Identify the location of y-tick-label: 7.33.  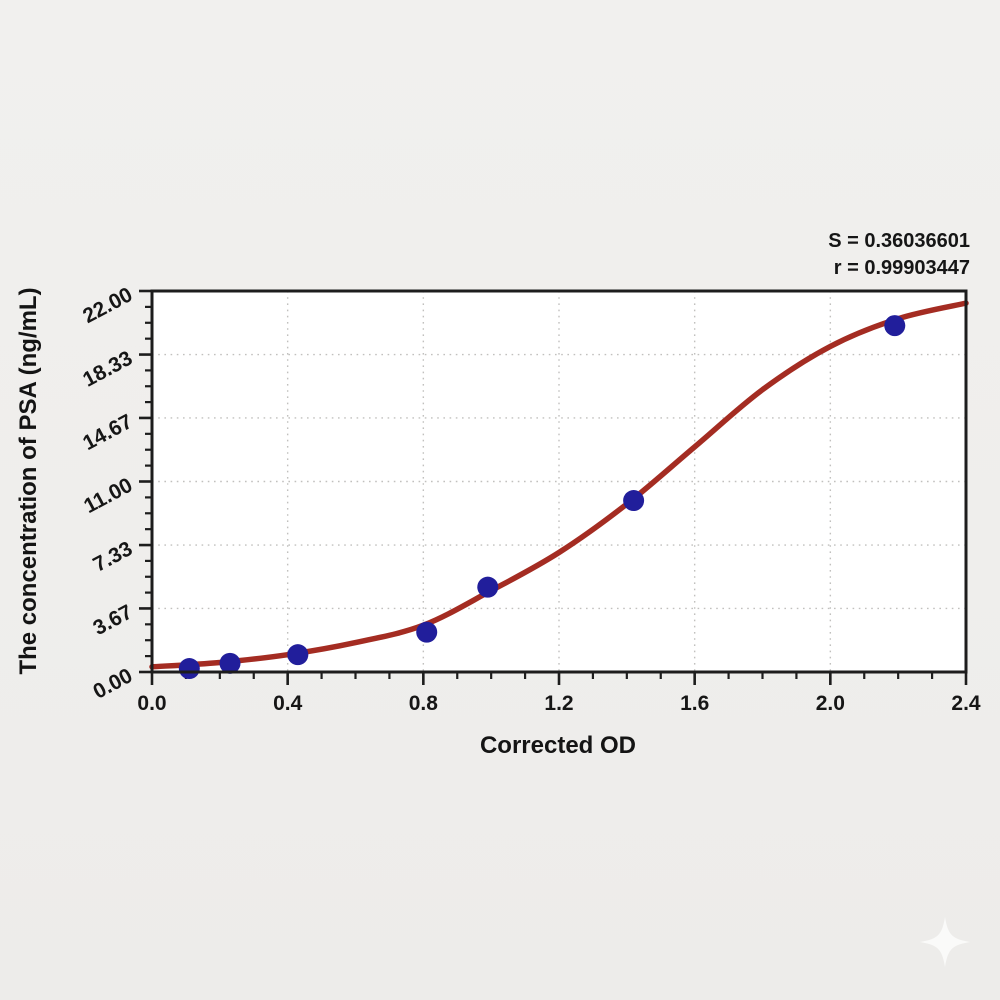
(112, 556).